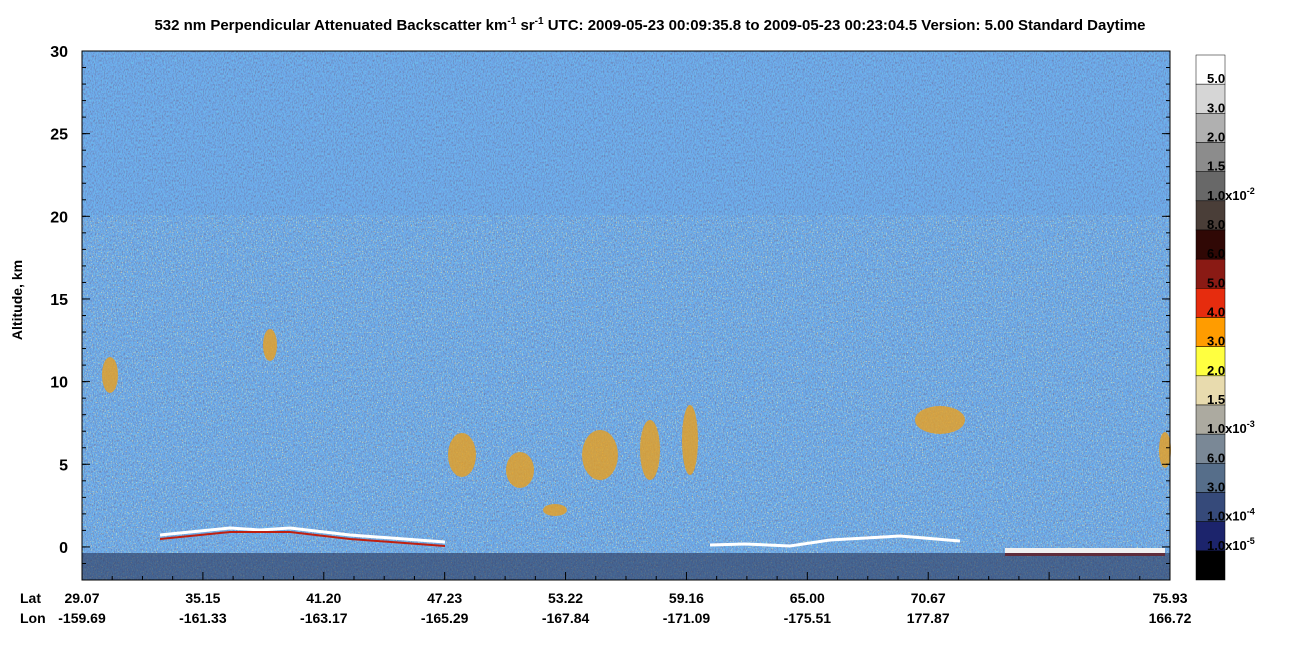 The width and height of the screenshot is (1300, 667). I want to click on lat-label: 29.07, so click(81, 598).